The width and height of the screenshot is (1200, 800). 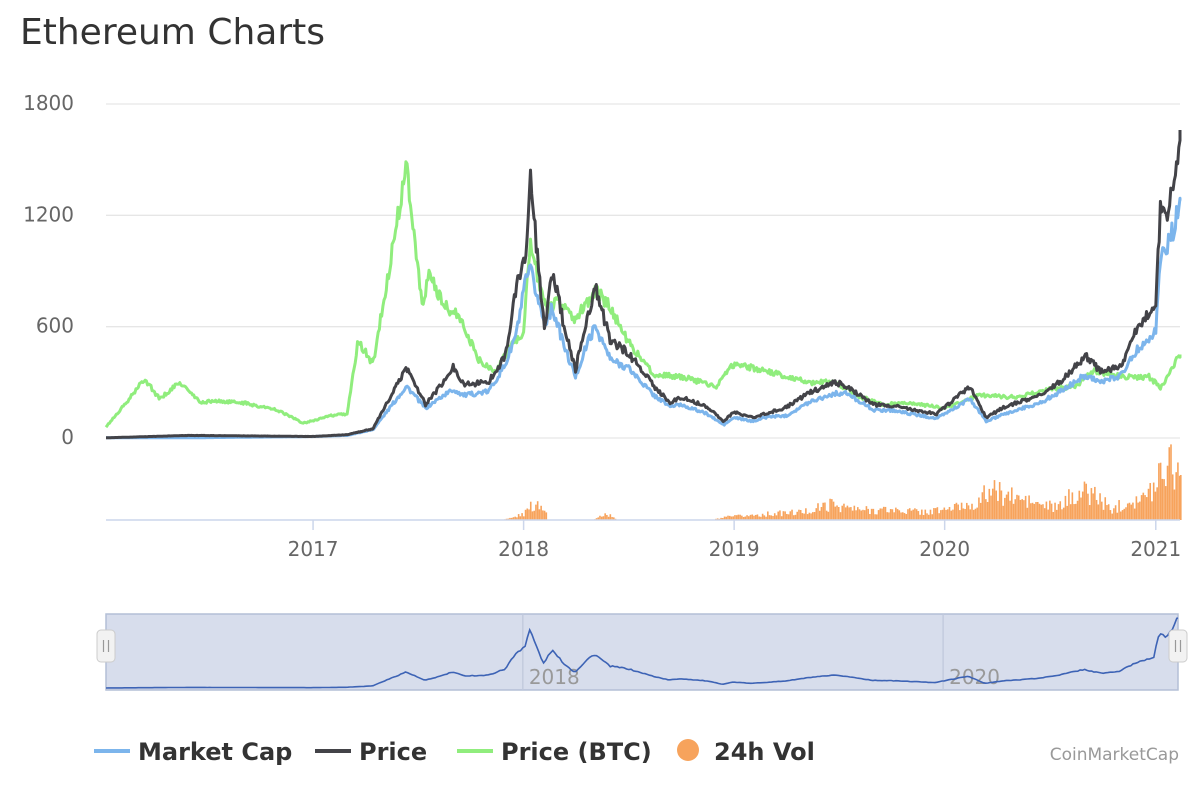 I want to click on range-navigator: 2018 2020, so click(x=642, y=652).